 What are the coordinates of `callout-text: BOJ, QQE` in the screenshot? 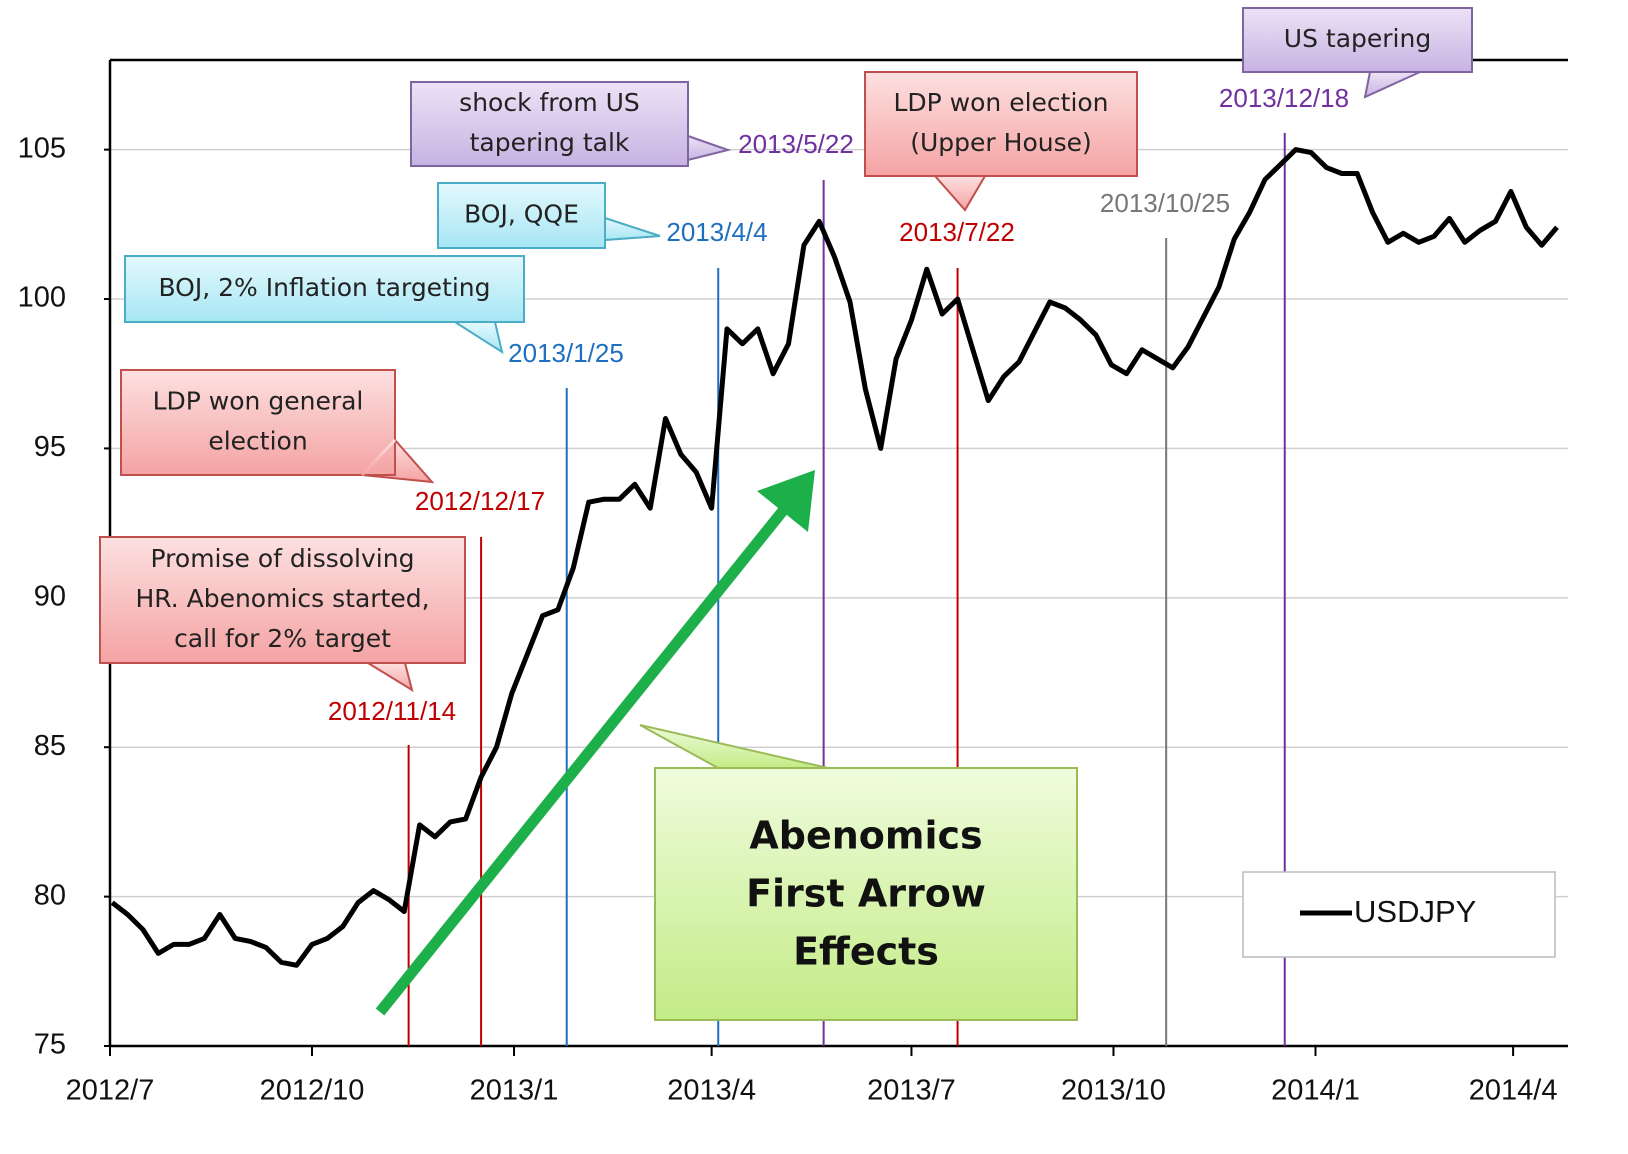 It's located at (521, 214).